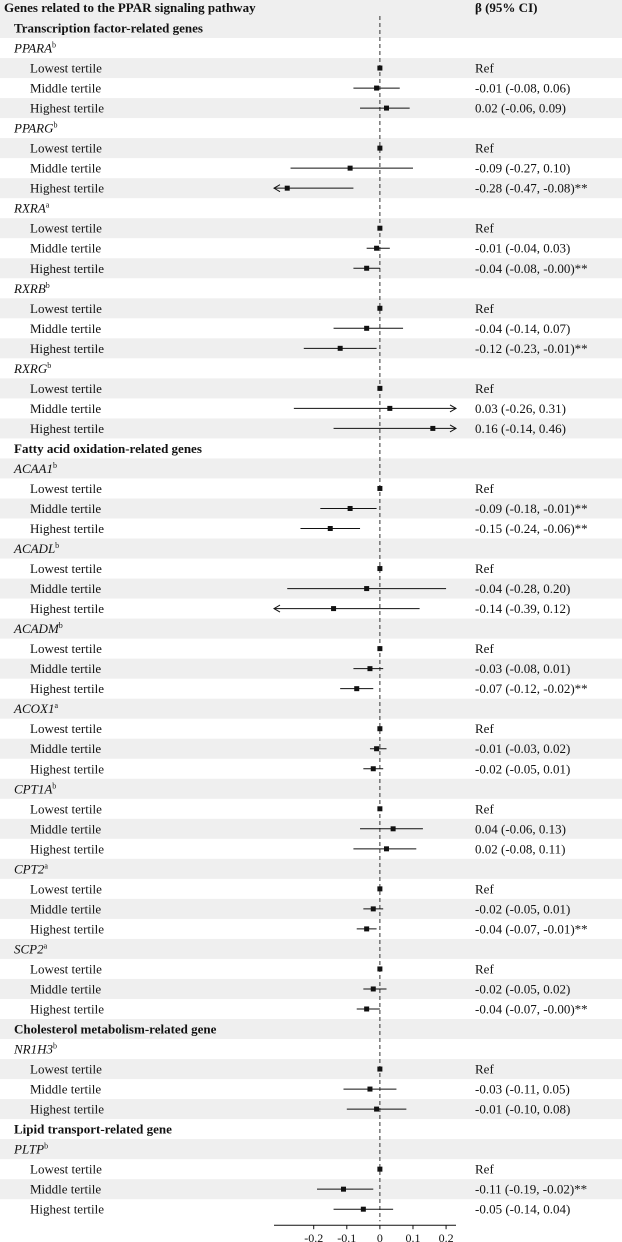 The width and height of the screenshot is (622, 1242). Describe the element at coordinates (522, 168) in the screenshot. I see `ci-value: -0.09 (-0.27, 0.10)` at that location.